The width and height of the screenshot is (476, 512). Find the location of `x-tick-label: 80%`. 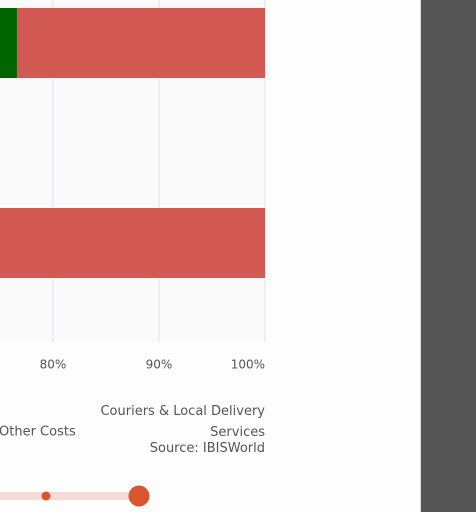

x-tick-label: 80% is located at coordinates (53, 365).